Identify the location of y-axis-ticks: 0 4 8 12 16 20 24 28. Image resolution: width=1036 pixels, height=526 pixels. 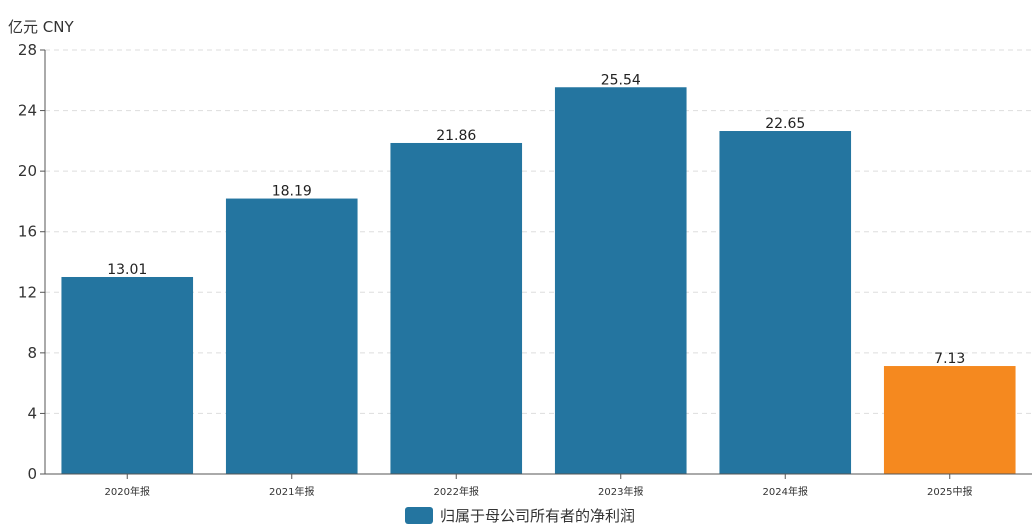
(31, 262).